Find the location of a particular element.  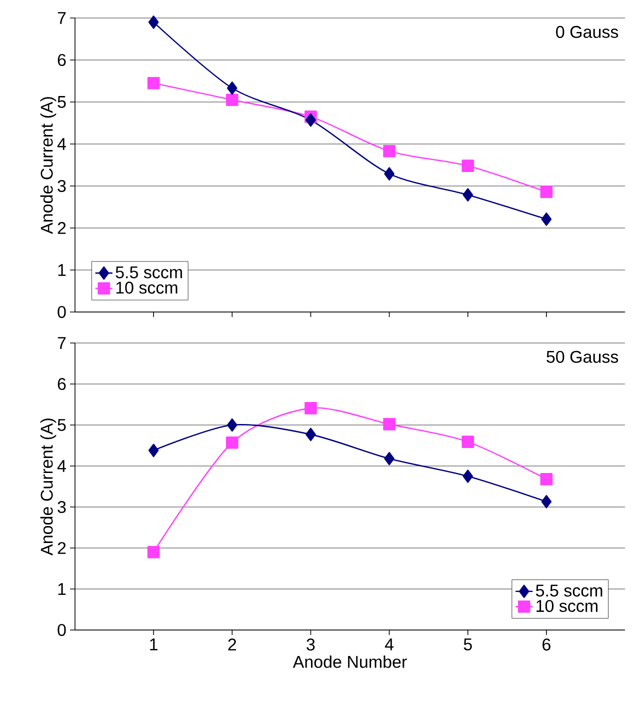

x-tick-label: 1 is located at coordinates (154, 644).